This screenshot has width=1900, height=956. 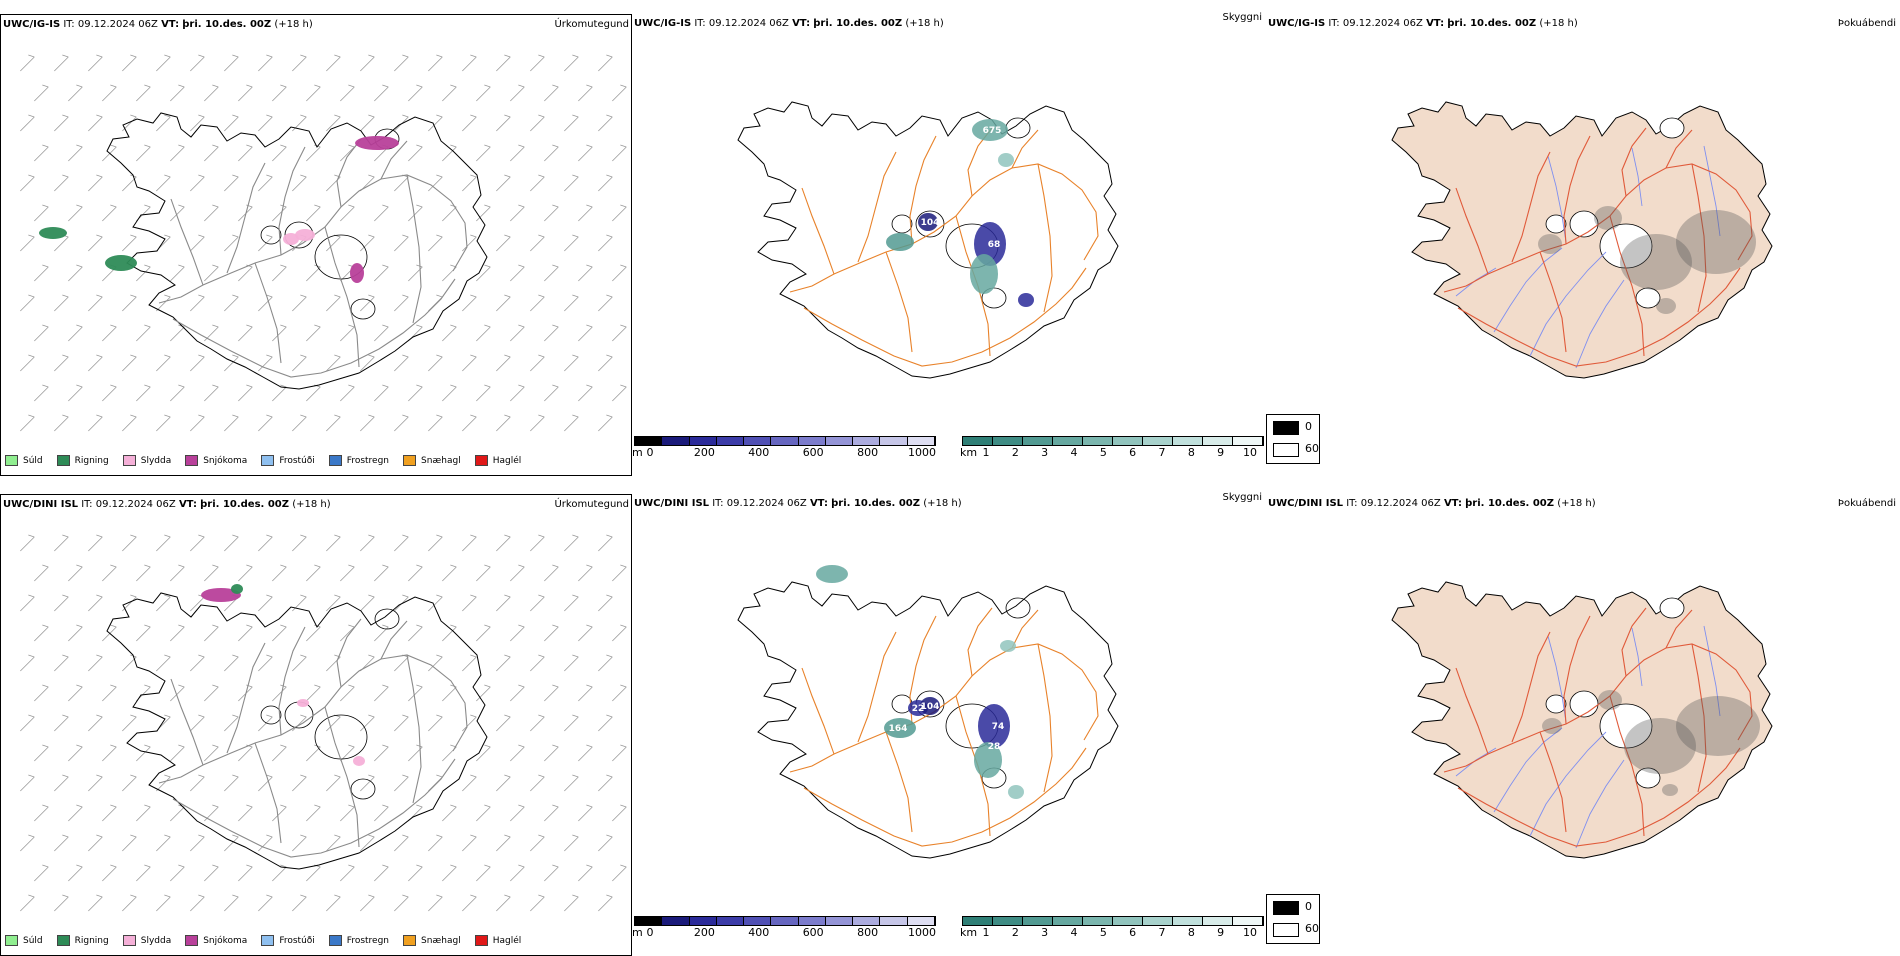 What do you see at coordinates (268, 940) in the screenshot?
I see `legend-swatch` at bounding box center [268, 940].